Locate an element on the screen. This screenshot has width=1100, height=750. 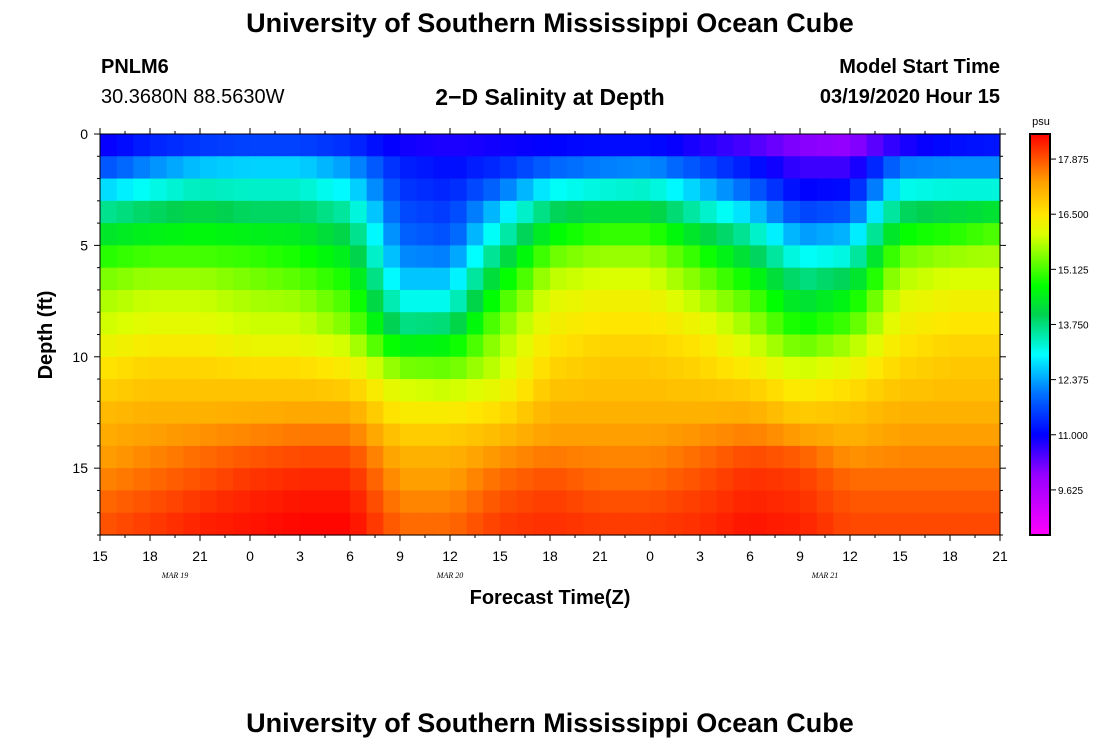
colorbar-unit: psu is located at coordinates (1041, 122).